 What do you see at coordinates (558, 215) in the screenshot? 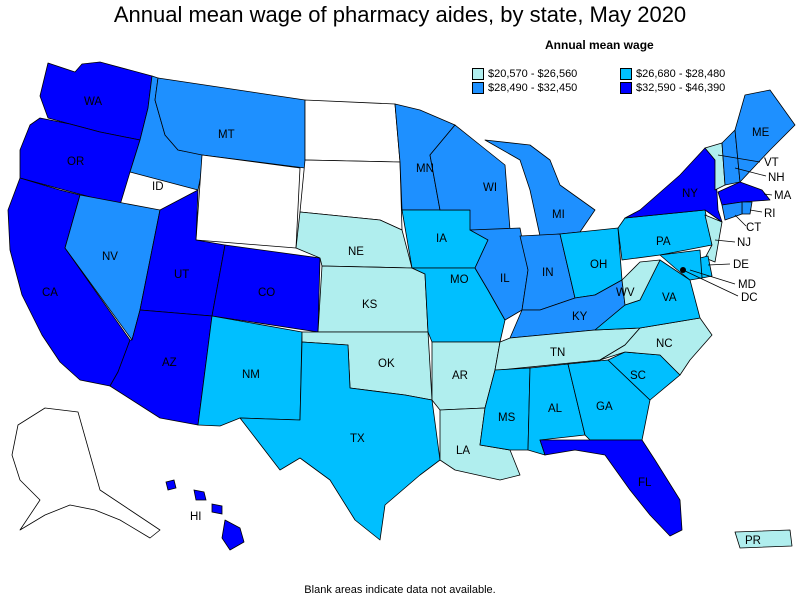
I see `label-mi: MI` at bounding box center [558, 215].